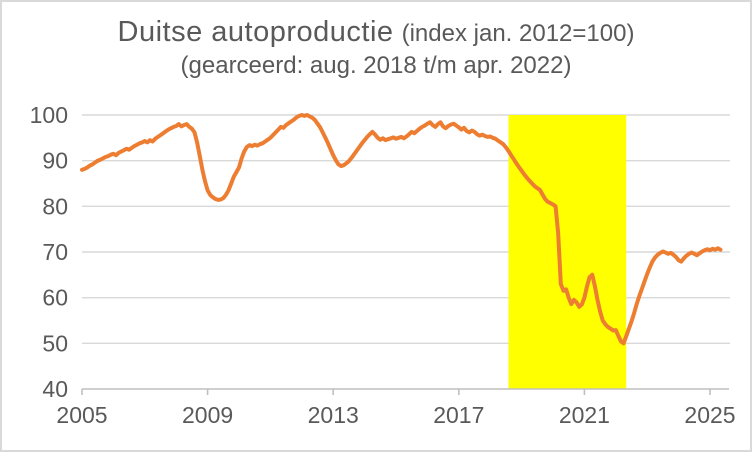  What do you see at coordinates (55, 343) in the screenshot?
I see `y-axis-label: 50` at bounding box center [55, 343].